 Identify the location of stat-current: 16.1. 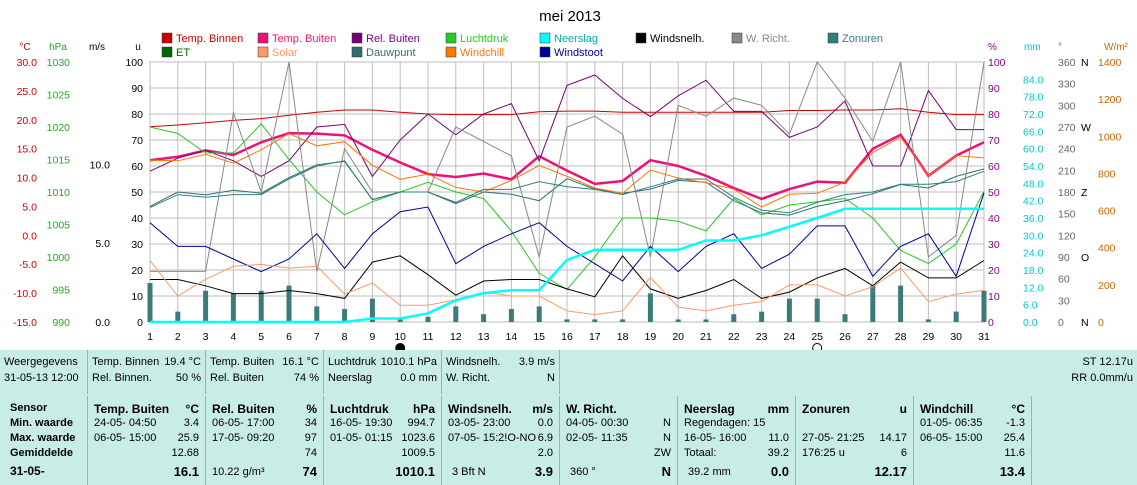
(186, 471).